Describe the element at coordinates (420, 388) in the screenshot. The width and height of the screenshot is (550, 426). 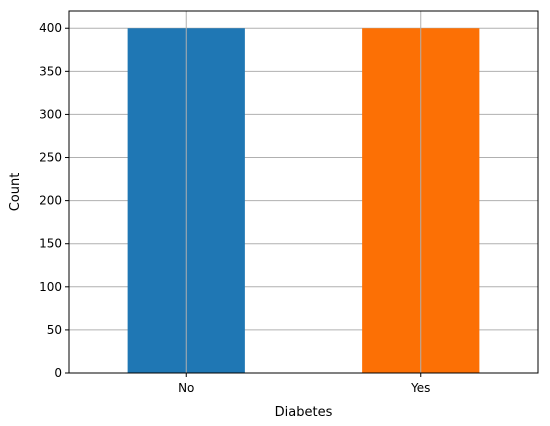
I see `x-tick-label-yes: Yes` at that location.